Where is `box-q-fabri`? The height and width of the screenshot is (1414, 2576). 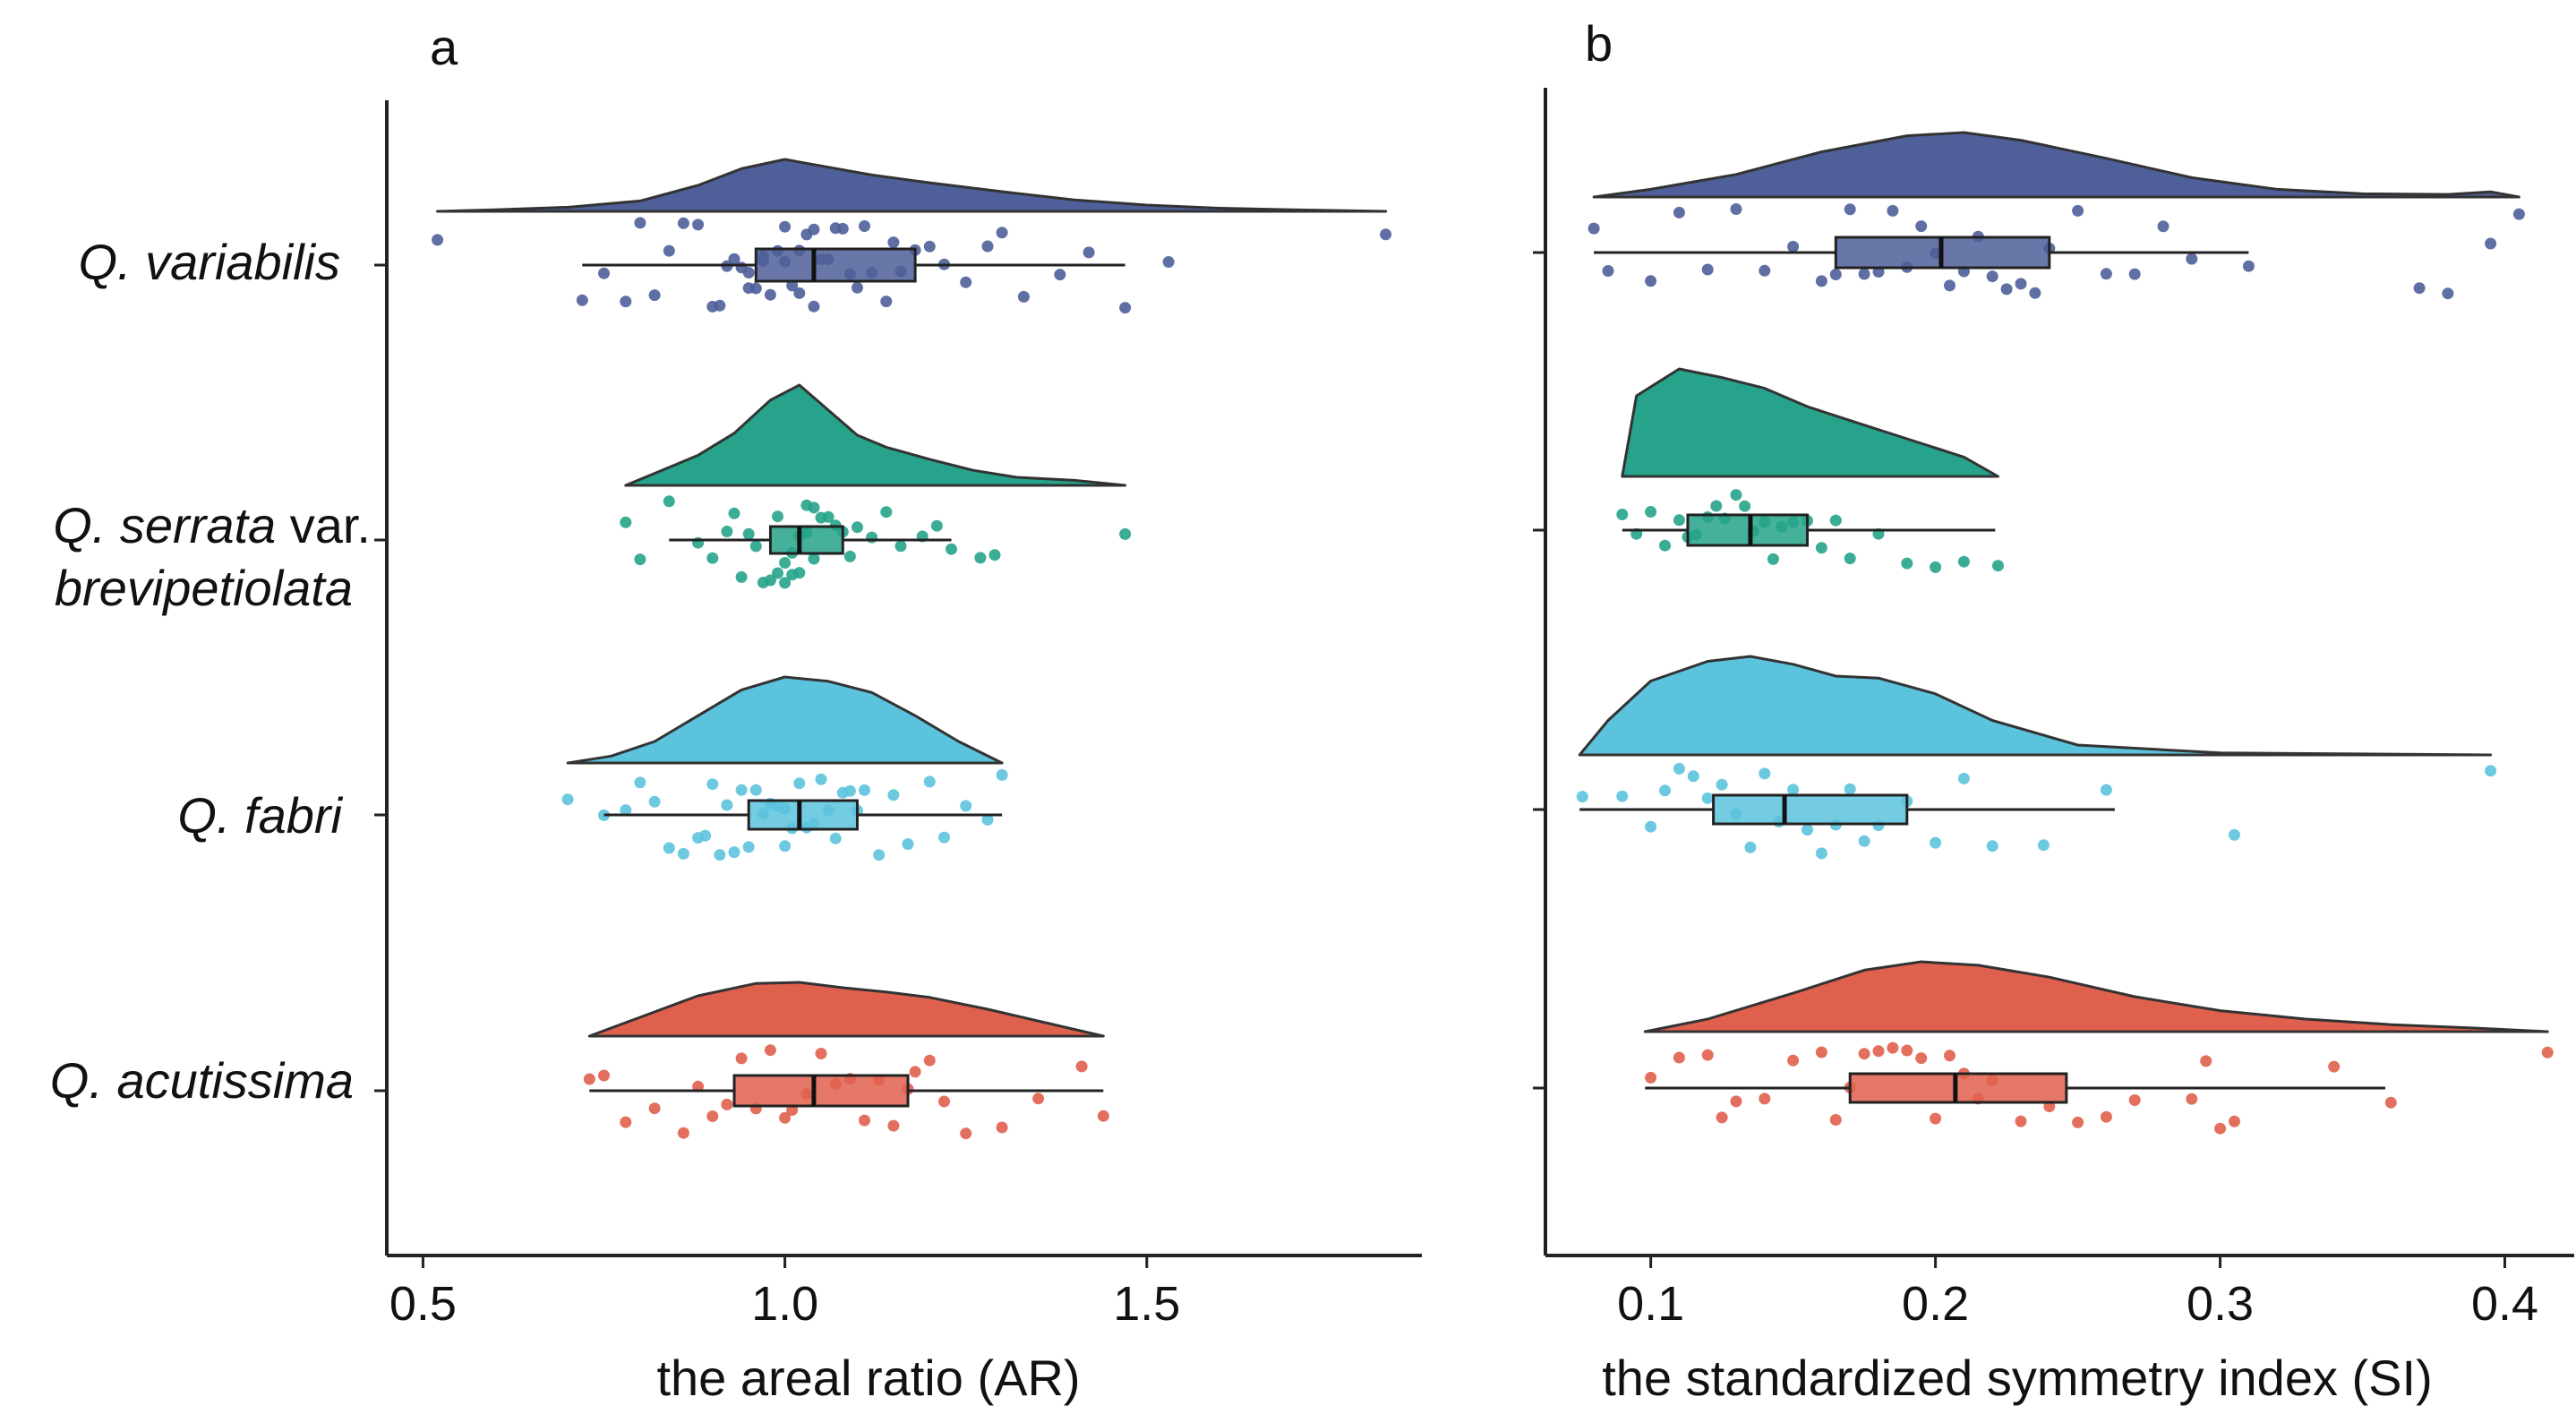
box-q-fabri is located at coordinates (1810, 809).